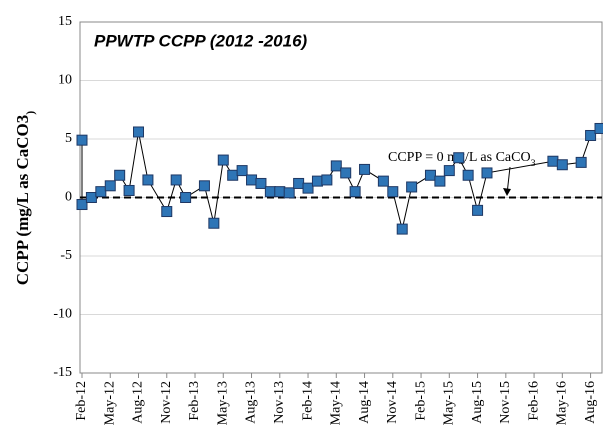  What do you see at coordinates (138, 402) in the screenshot?
I see `x-tick-label: Aug-12` at bounding box center [138, 402].